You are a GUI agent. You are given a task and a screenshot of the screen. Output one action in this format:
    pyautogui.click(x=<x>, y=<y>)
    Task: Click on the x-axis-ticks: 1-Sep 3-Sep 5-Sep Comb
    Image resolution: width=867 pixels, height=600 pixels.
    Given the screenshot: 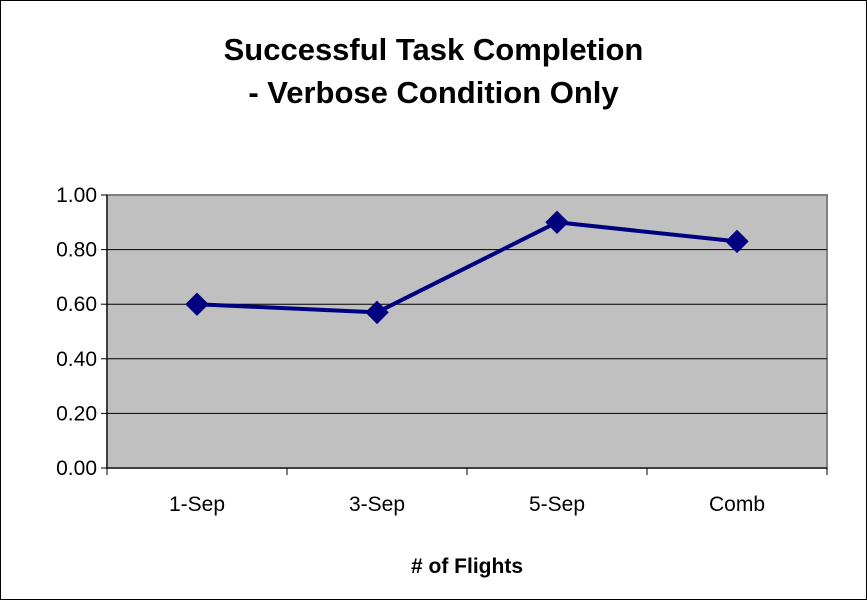 What is the action you would take?
    pyautogui.click(x=467, y=492)
    